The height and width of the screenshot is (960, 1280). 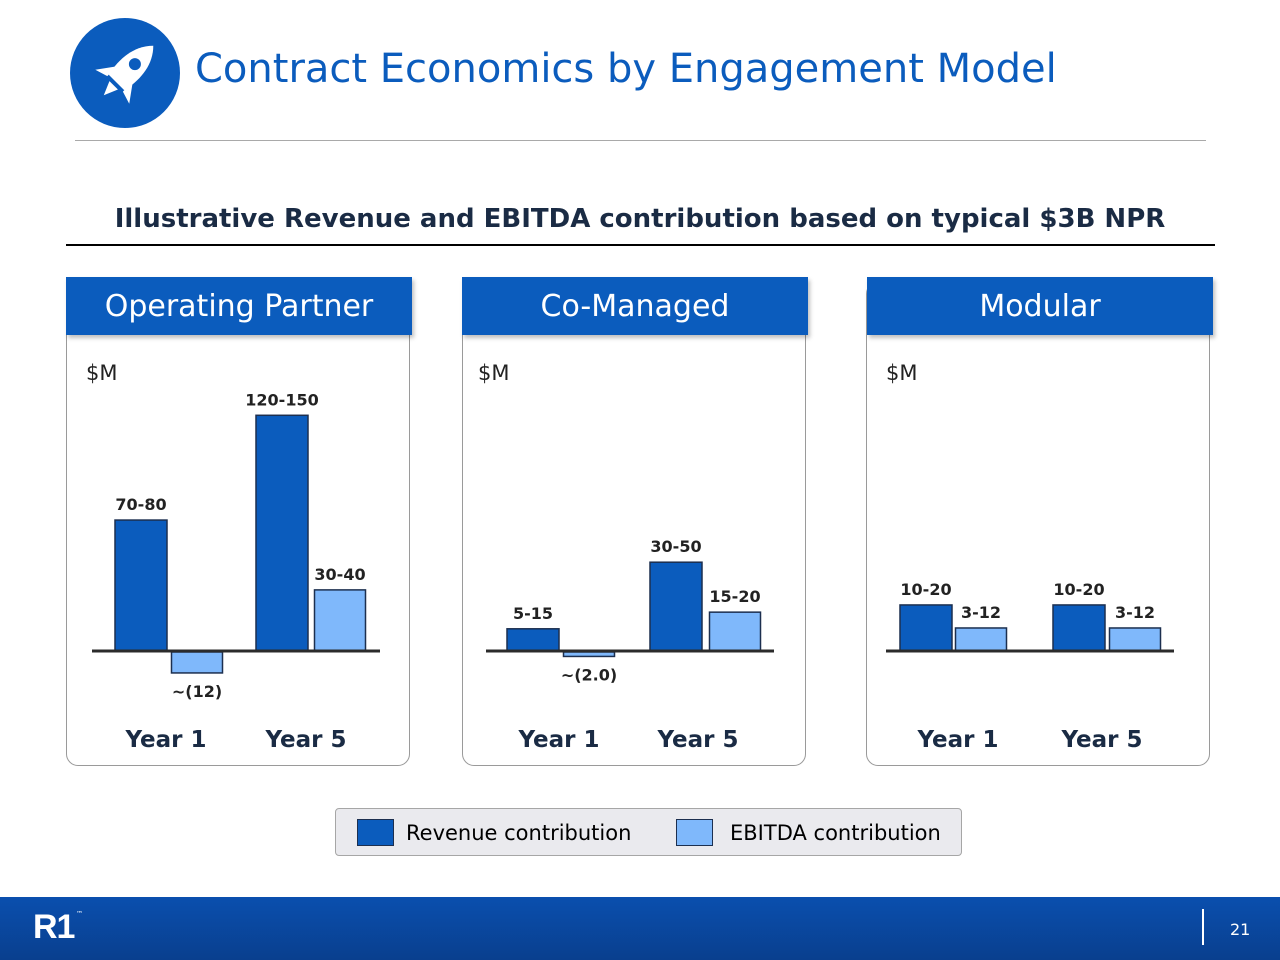 I want to click on legend-label-revenue: Revenue contribution, so click(x=519, y=833).